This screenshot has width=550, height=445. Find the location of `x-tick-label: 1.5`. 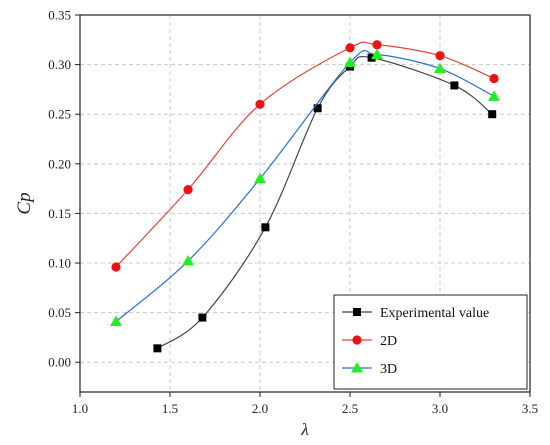

x-tick-label: 1.5 is located at coordinates (170, 408).